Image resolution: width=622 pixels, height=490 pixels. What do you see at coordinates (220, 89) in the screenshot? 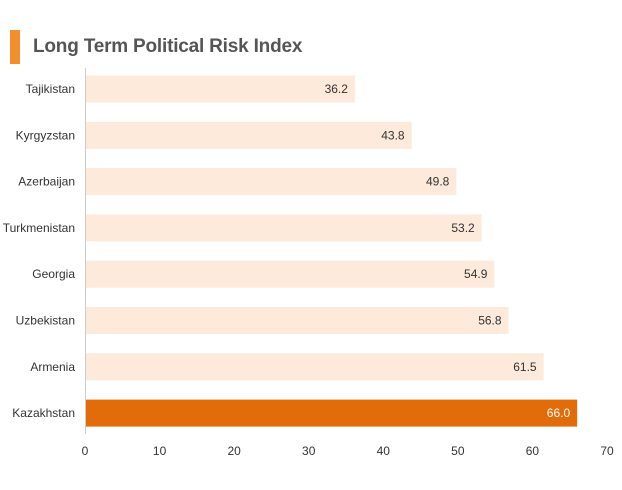
I see `bar-tajikistan` at bounding box center [220, 89].